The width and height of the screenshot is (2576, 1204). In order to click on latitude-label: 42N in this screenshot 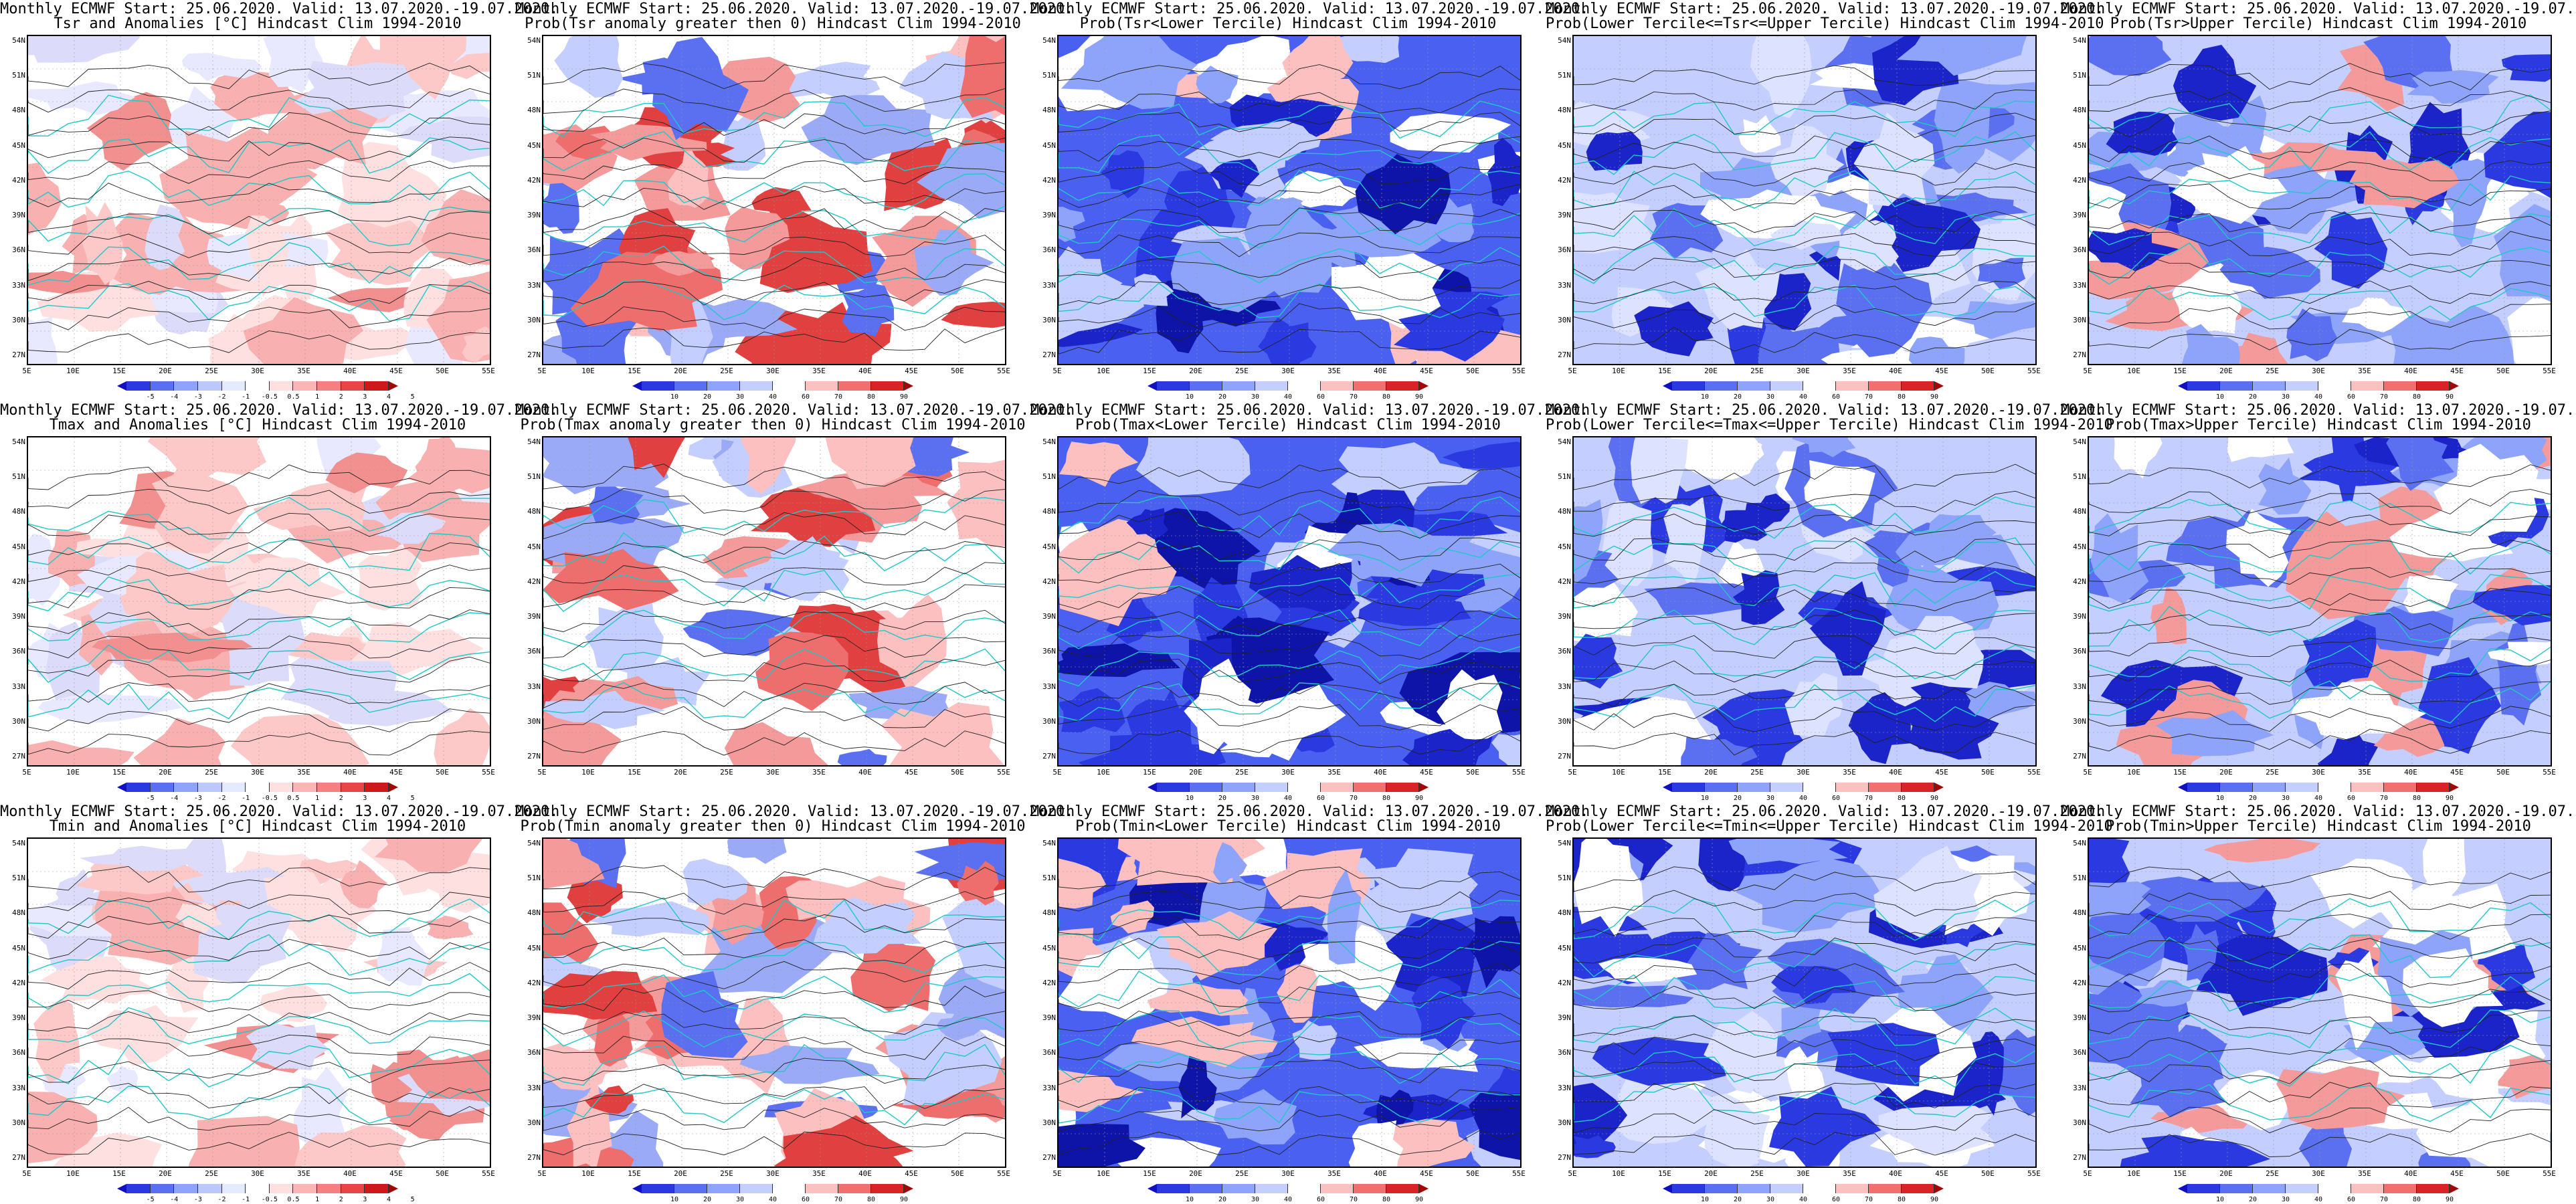, I will do `click(1565, 180)`.